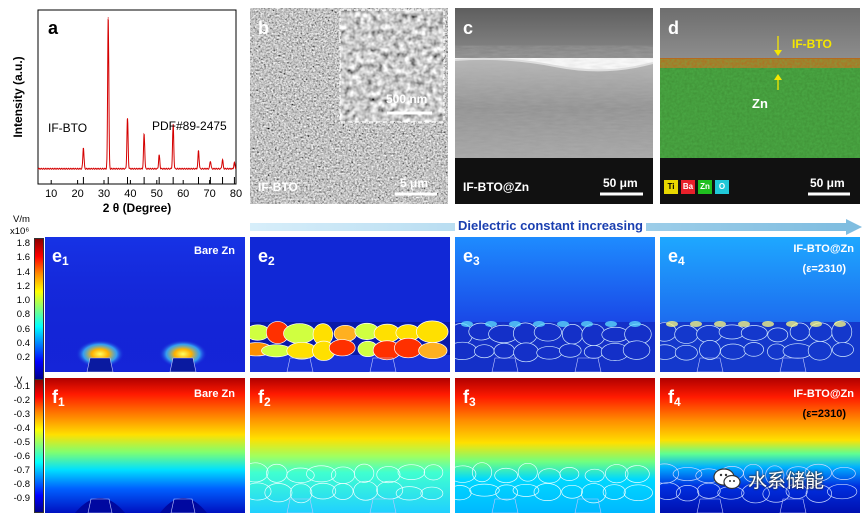  What do you see at coordinates (550, 225) in the screenshot?
I see `dielectric-arrow-label: Dielectric constant increasing` at bounding box center [550, 225].